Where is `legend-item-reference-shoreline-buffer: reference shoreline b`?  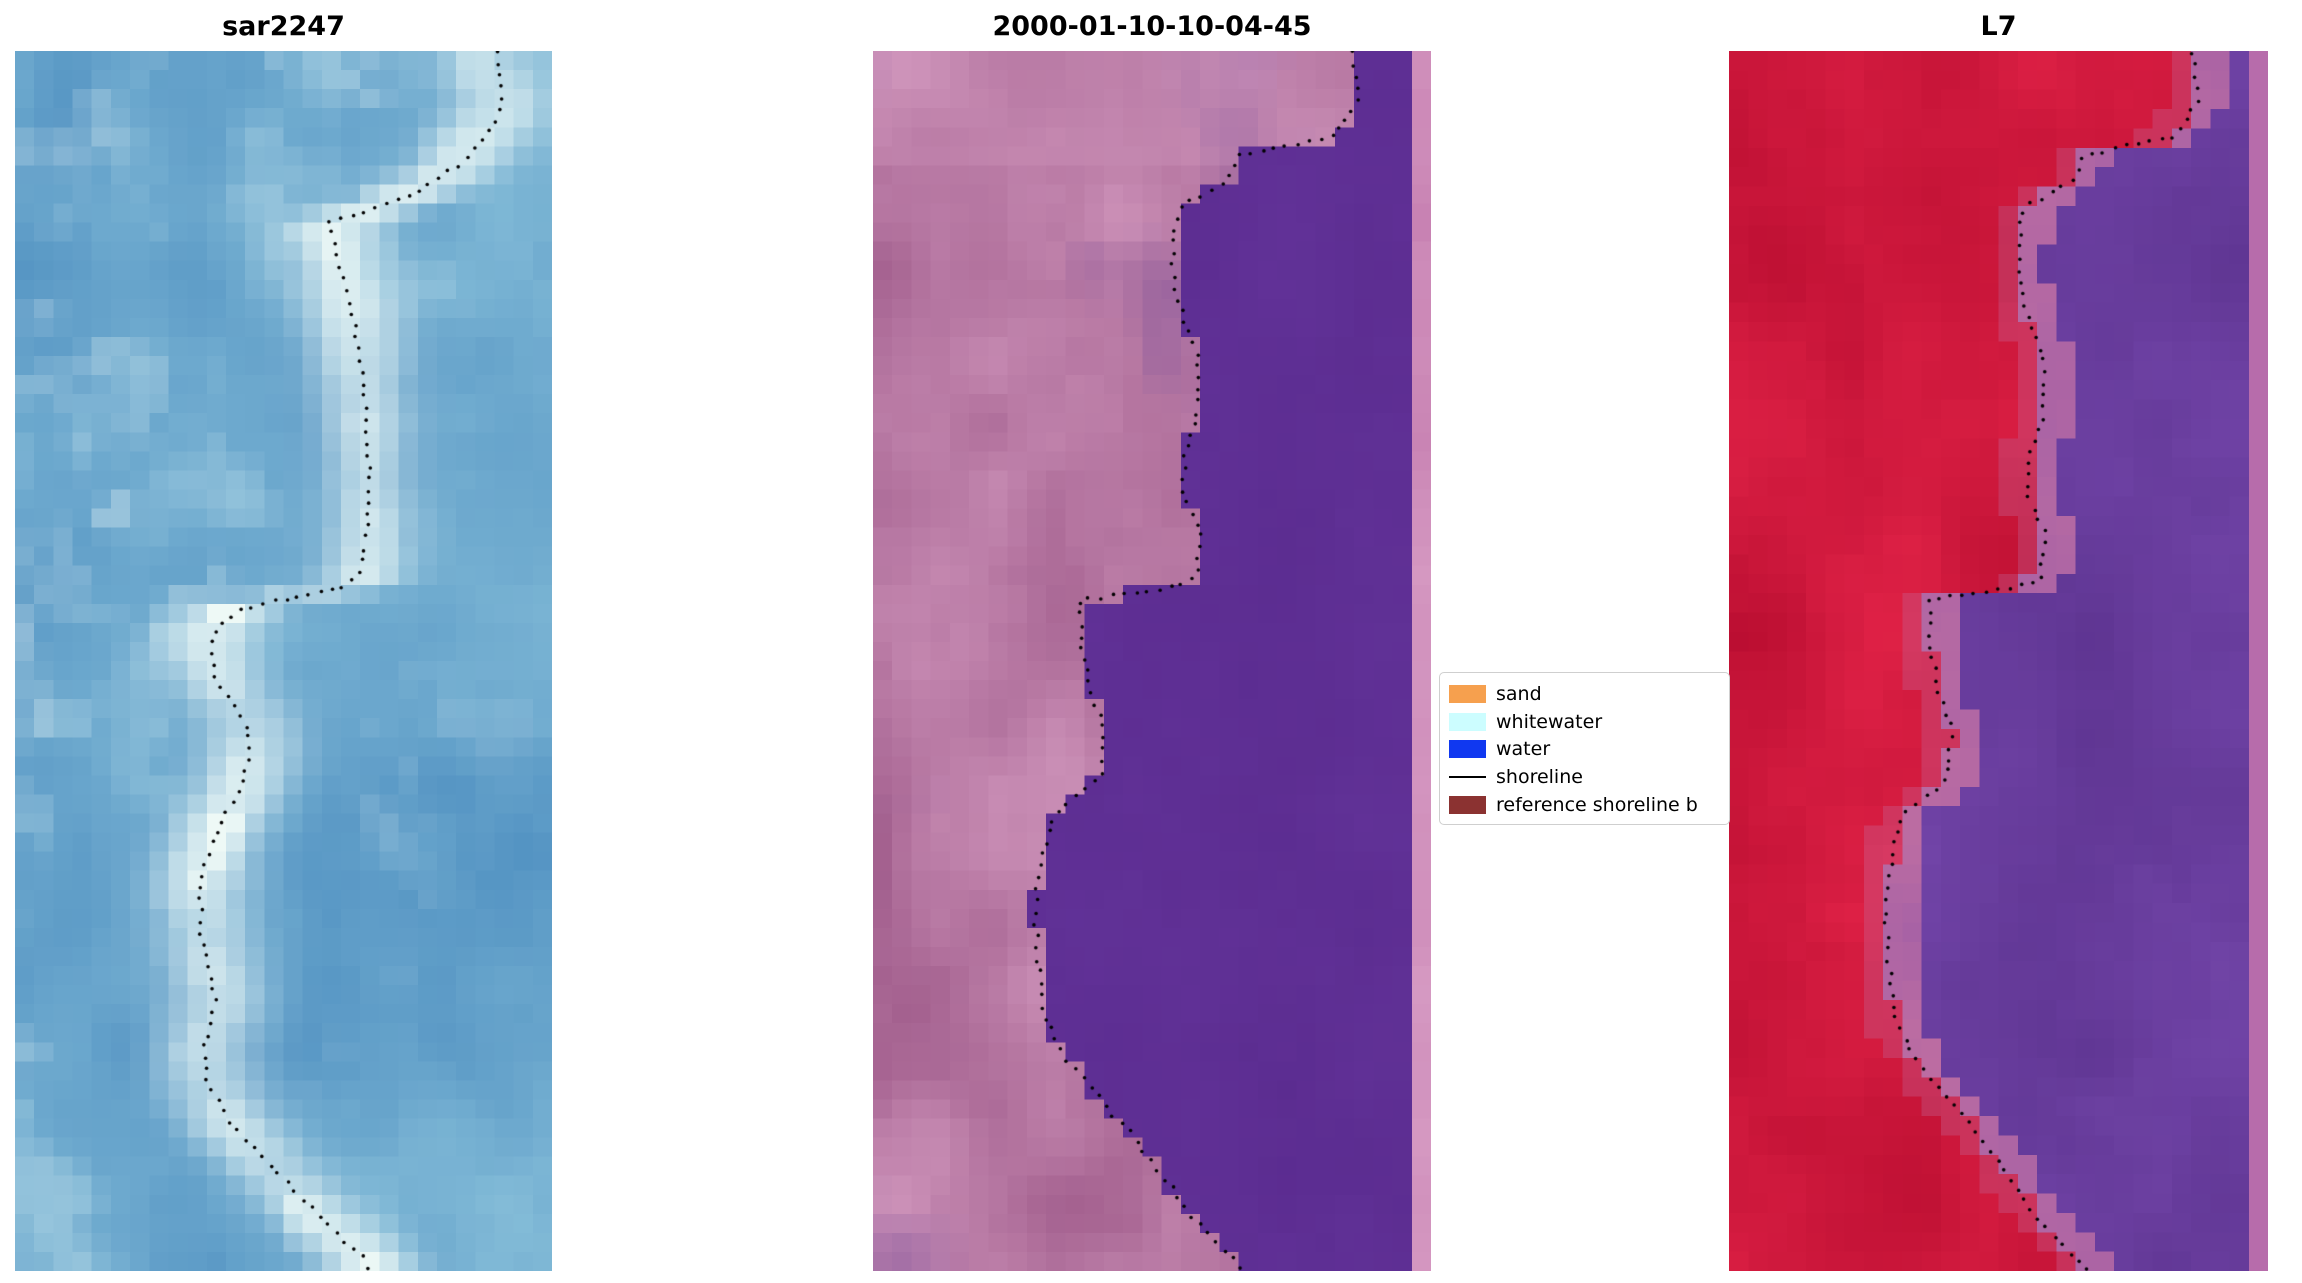 legend-item-reference-shoreline-buffer: reference shoreline b is located at coordinates (1584, 805).